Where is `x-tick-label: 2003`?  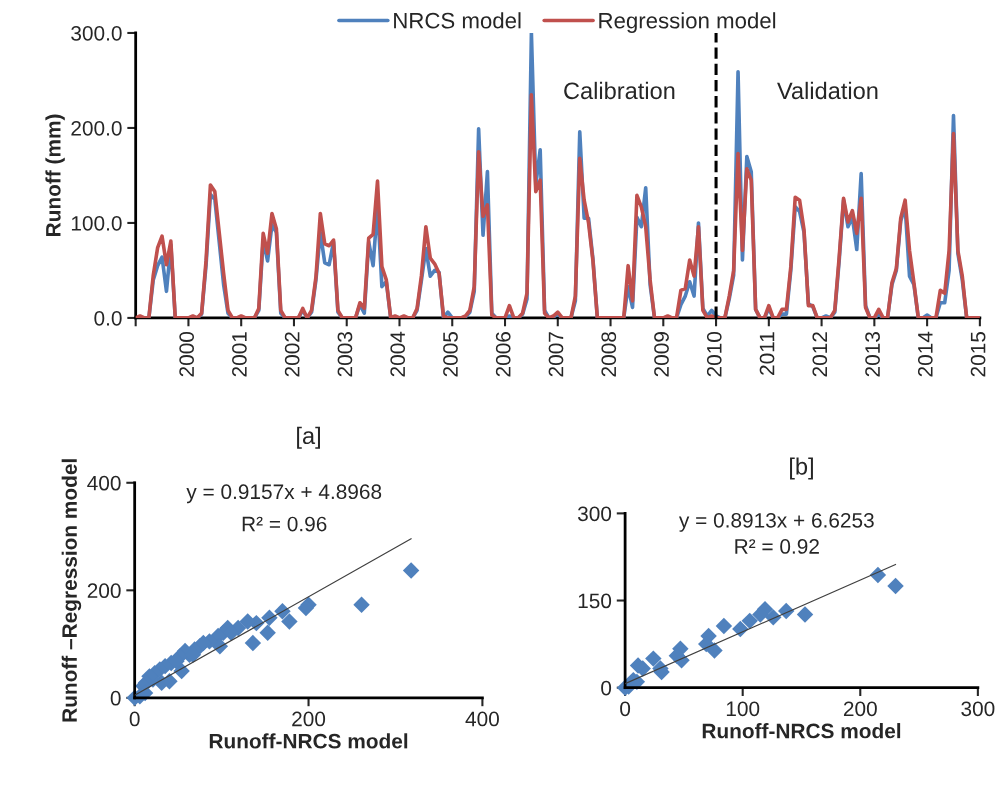
x-tick-label: 2003 is located at coordinates (345, 354).